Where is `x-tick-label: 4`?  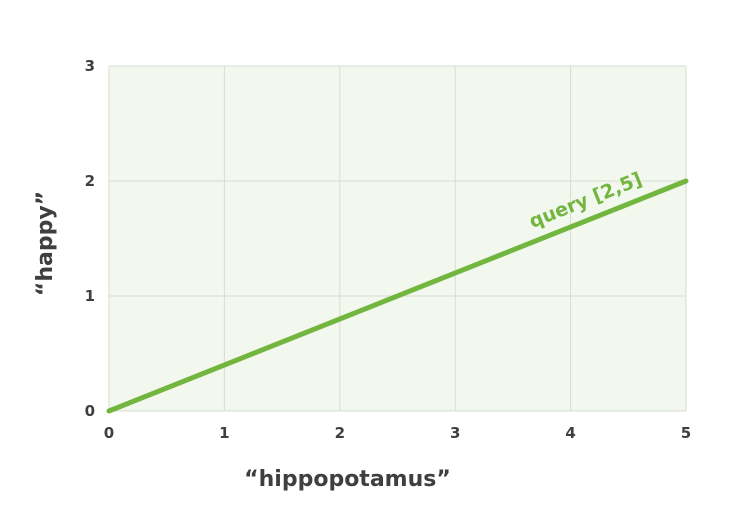
x-tick-label: 4 is located at coordinates (570, 433).